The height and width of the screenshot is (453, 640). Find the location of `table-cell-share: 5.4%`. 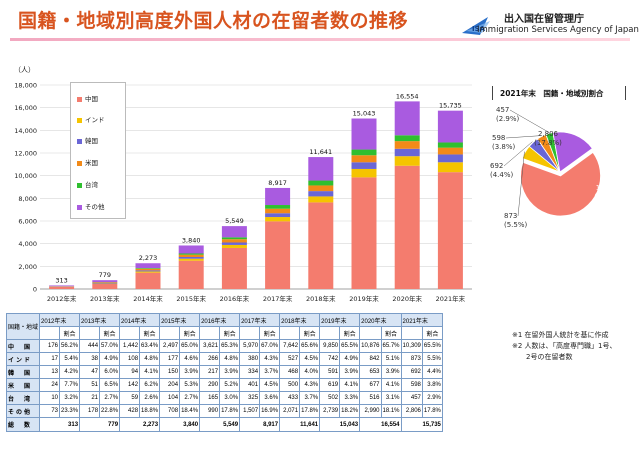

table-cell-share: 5.4% is located at coordinates (70, 359).